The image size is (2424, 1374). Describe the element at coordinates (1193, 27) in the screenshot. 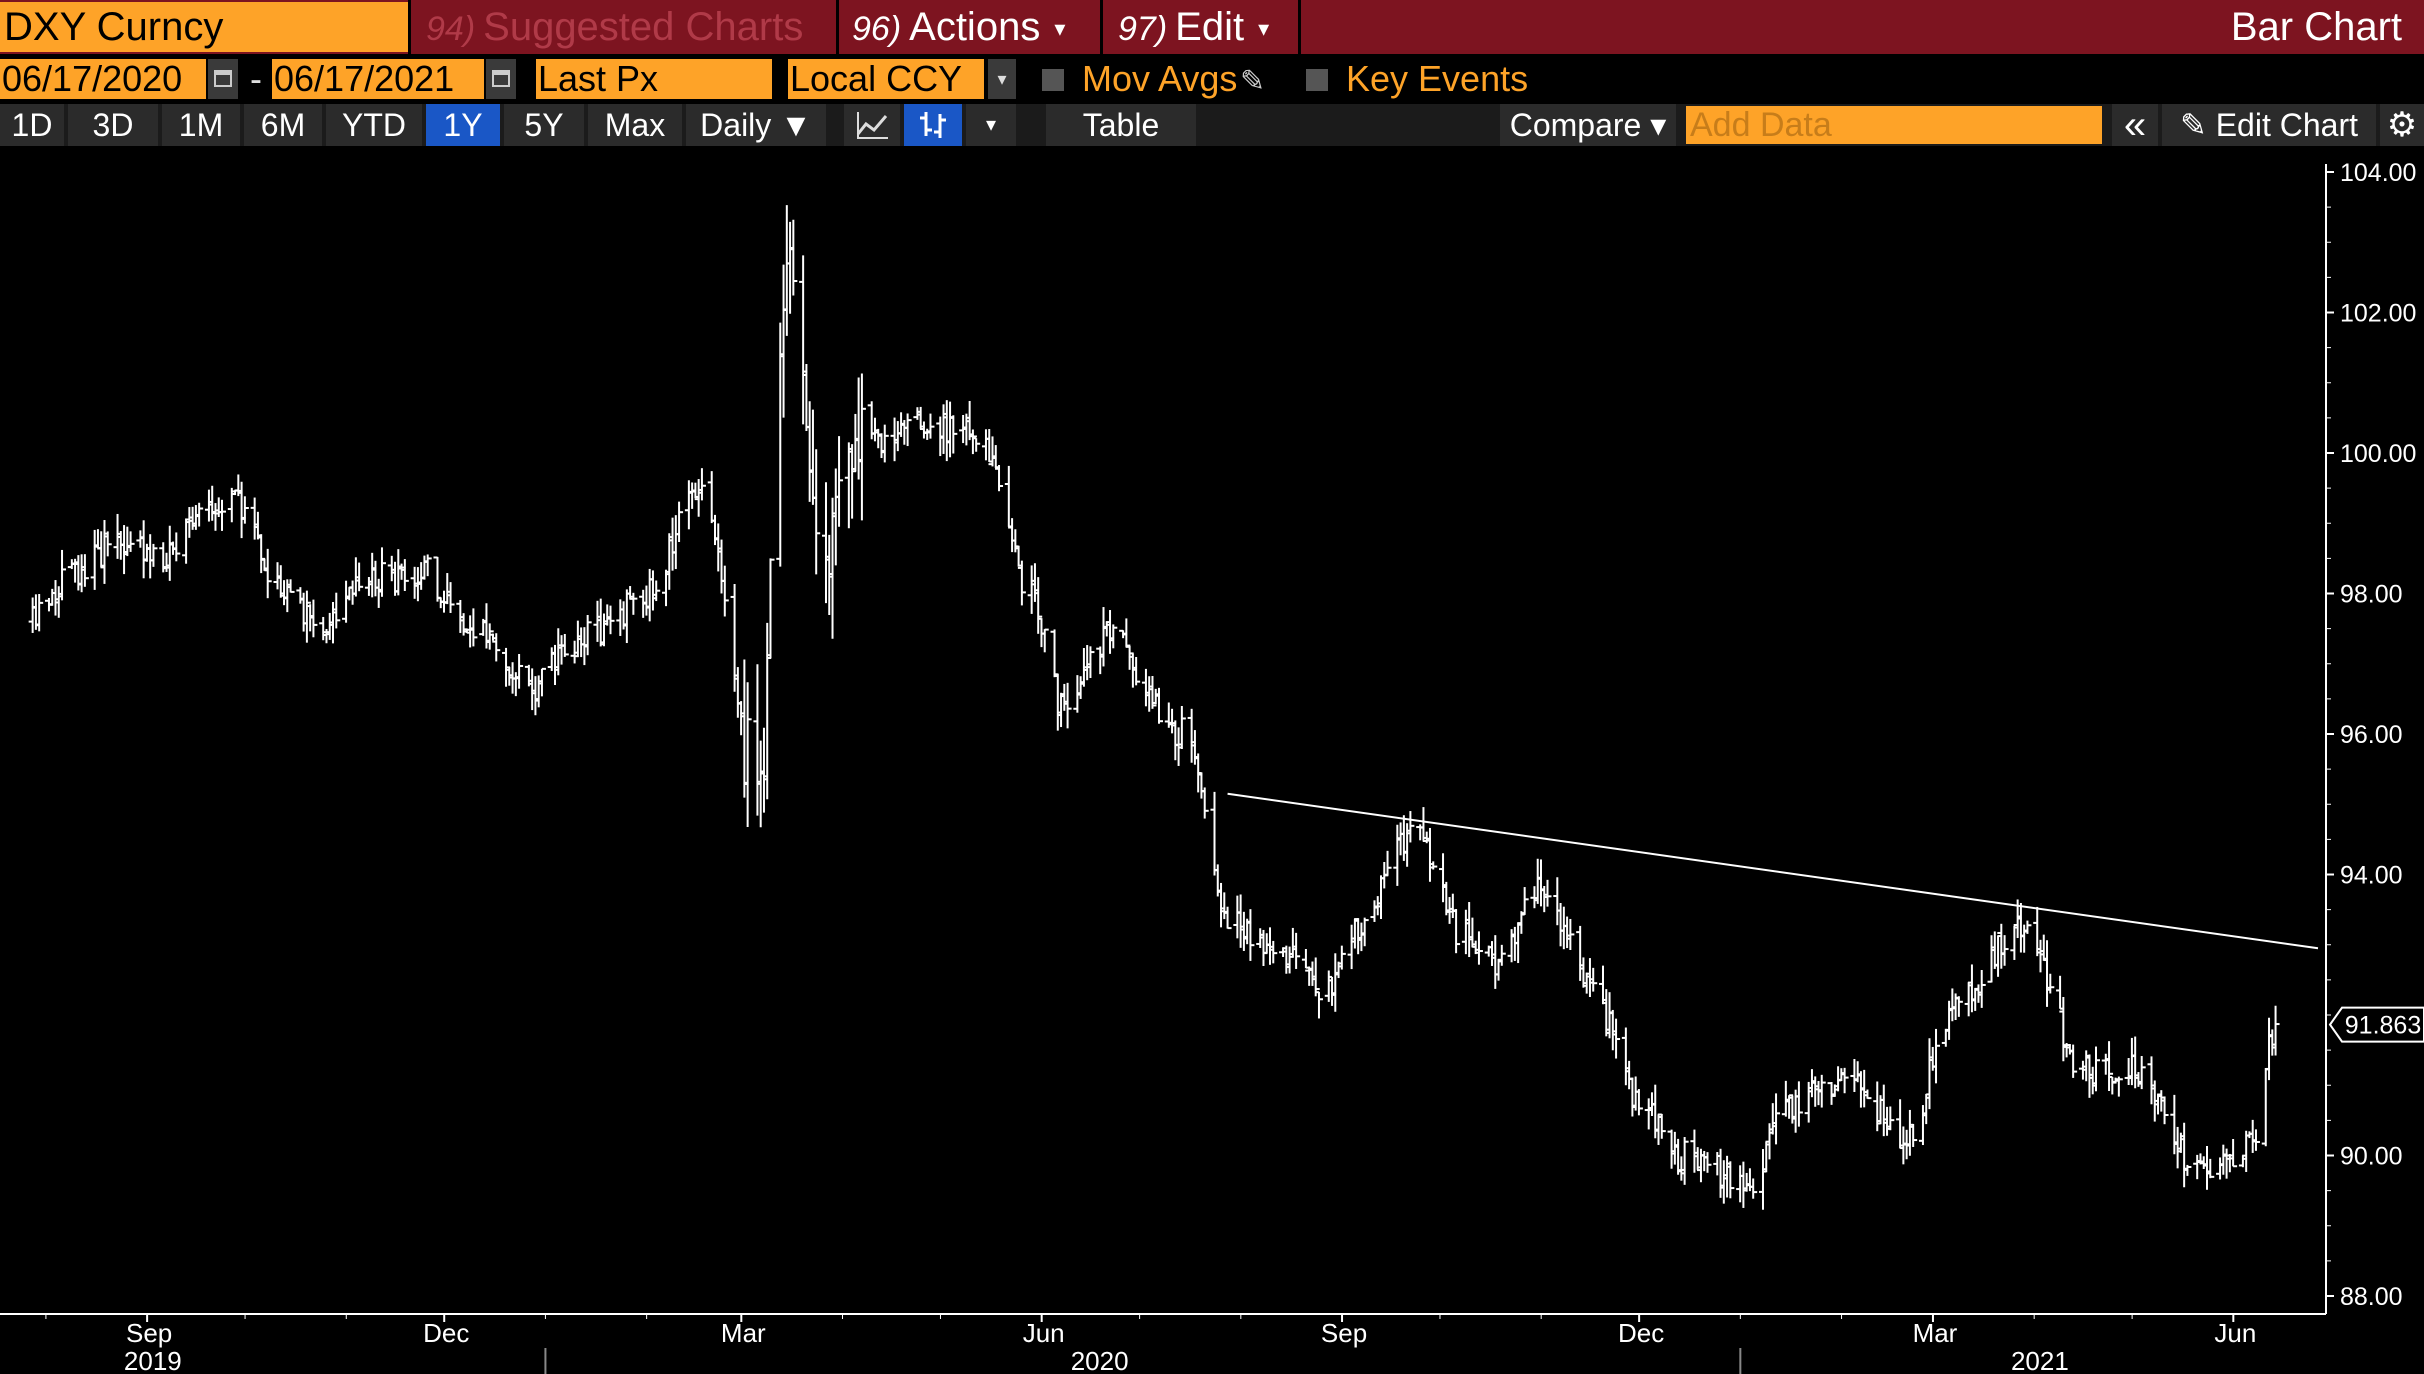

I see `edit-menu-button: 97) Edit ▾` at that location.